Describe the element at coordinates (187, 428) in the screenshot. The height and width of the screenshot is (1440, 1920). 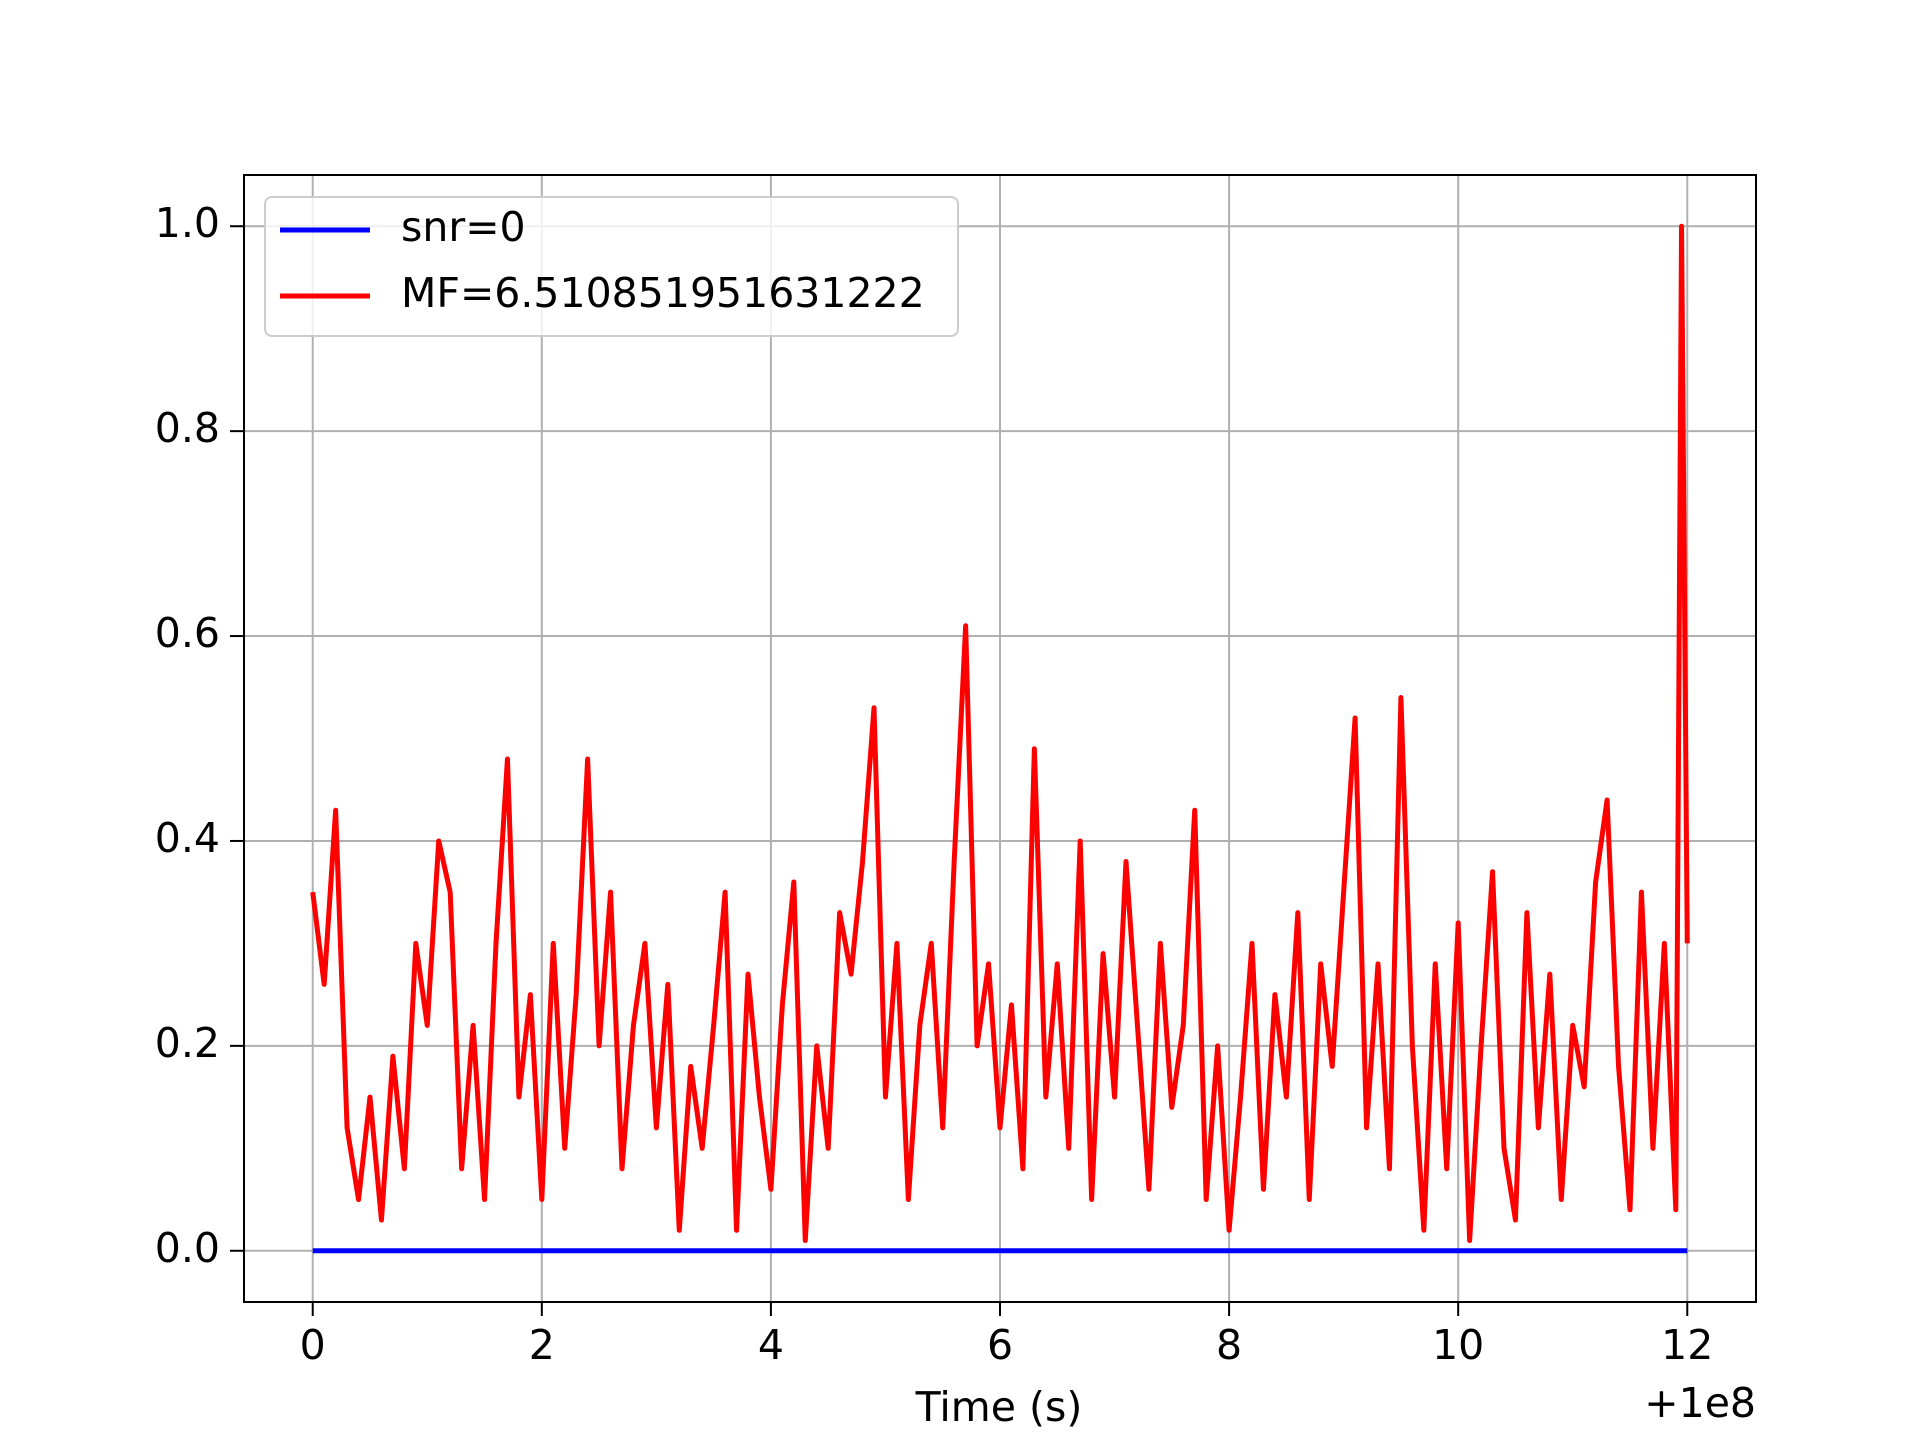
I see `y-tick-label: 0.8` at that location.